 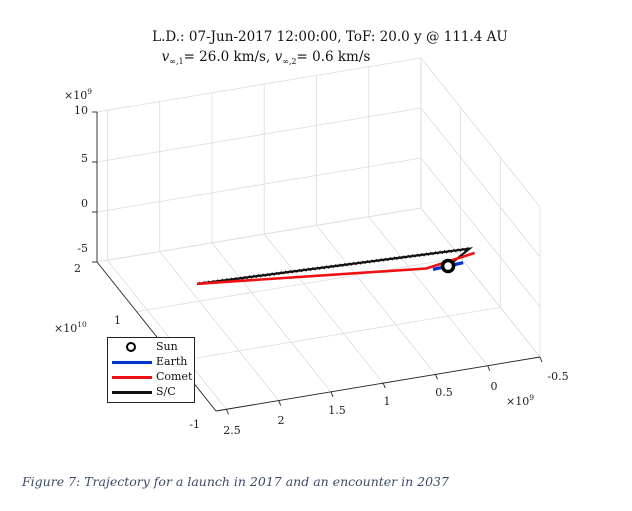 What do you see at coordinates (84, 158) in the screenshot?
I see `z-tick-5: 5` at bounding box center [84, 158].